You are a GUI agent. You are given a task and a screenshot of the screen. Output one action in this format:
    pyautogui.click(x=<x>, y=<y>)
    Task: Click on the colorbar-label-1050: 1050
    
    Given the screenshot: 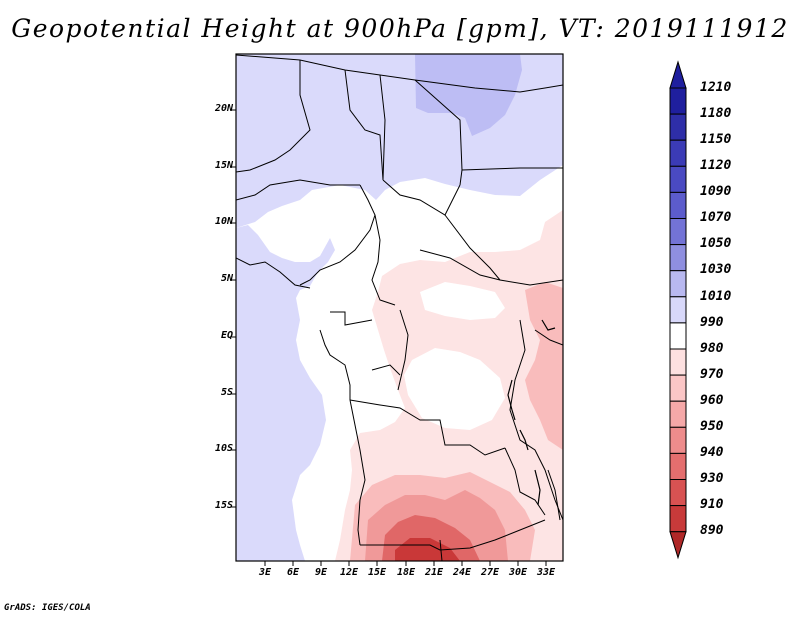 What is the action you would take?
    pyautogui.click(x=716, y=243)
    